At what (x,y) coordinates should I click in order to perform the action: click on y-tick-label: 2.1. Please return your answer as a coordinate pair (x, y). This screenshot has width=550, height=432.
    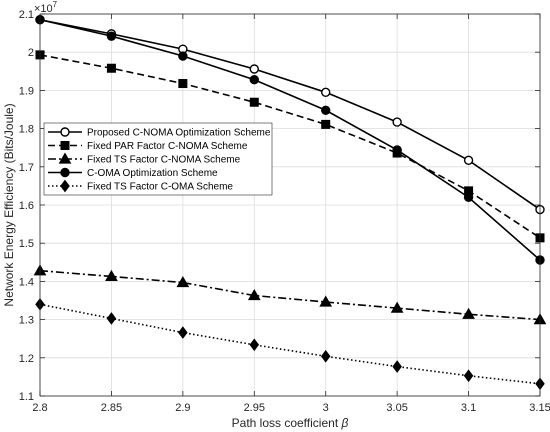
    Looking at the image, I should click on (26, 15).